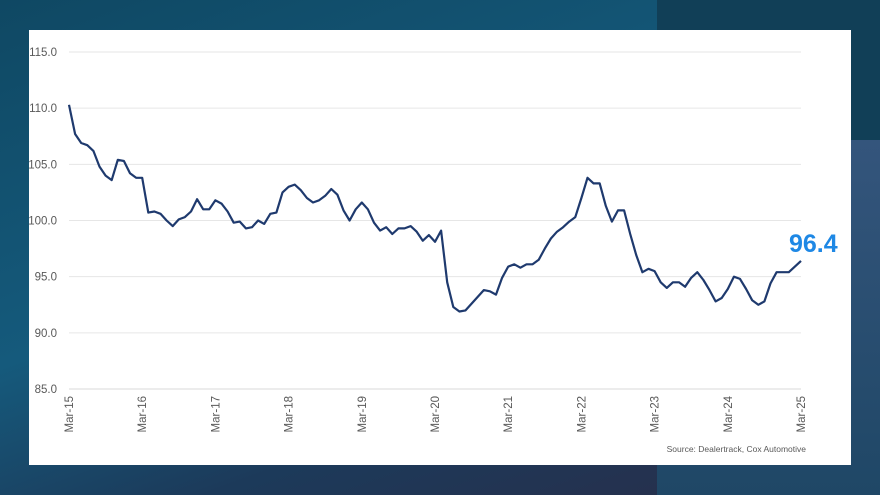  I want to click on x-tick-label: Mar-25, so click(802, 414).